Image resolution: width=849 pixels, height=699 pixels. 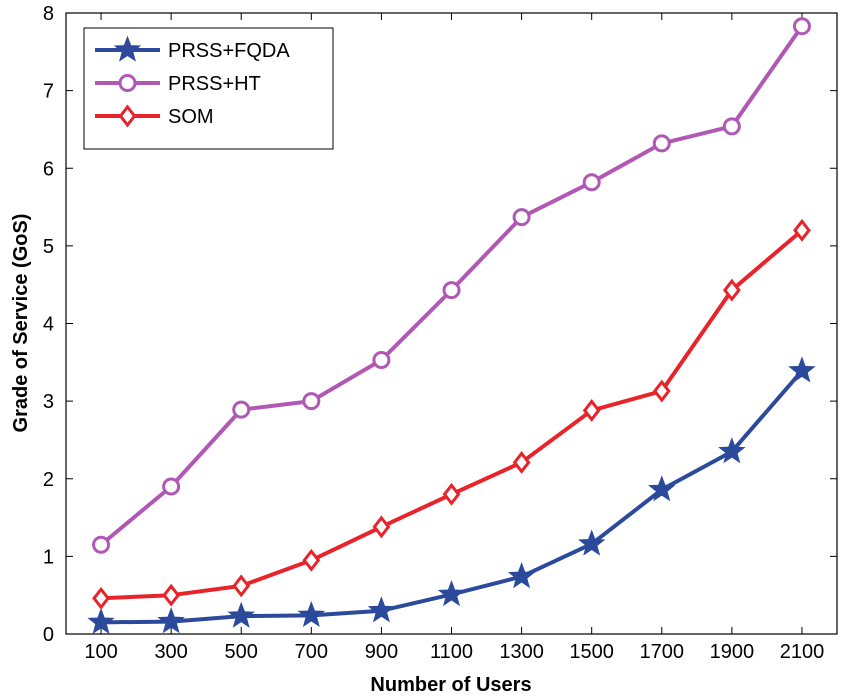 What do you see at coordinates (229, 51) in the screenshot?
I see `legend-label: PRSS+FQDA` at bounding box center [229, 51].